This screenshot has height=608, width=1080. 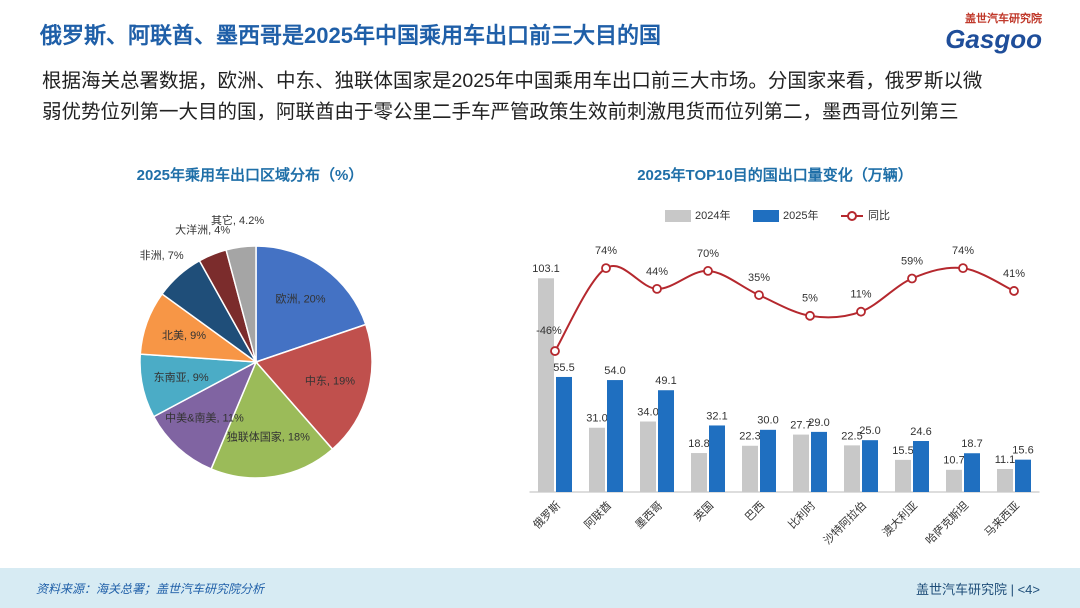 What do you see at coordinates (860, 295) in the screenshot?
I see `yoy-label: 11%` at bounding box center [860, 295].